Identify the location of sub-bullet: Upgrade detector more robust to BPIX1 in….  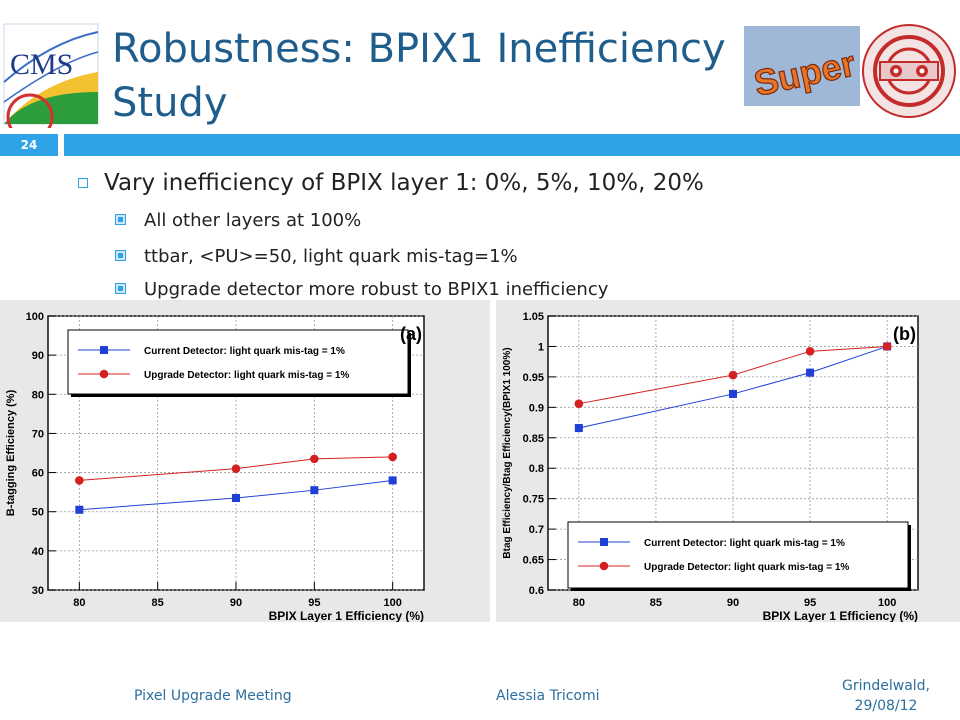
(362, 289).